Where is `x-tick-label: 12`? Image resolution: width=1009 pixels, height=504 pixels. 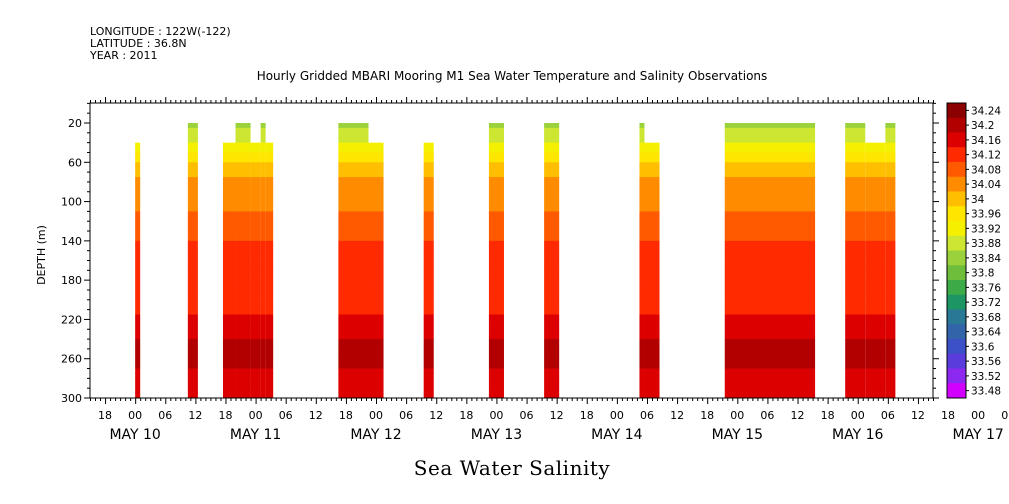
x-tick-label: 12 is located at coordinates (798, 415).